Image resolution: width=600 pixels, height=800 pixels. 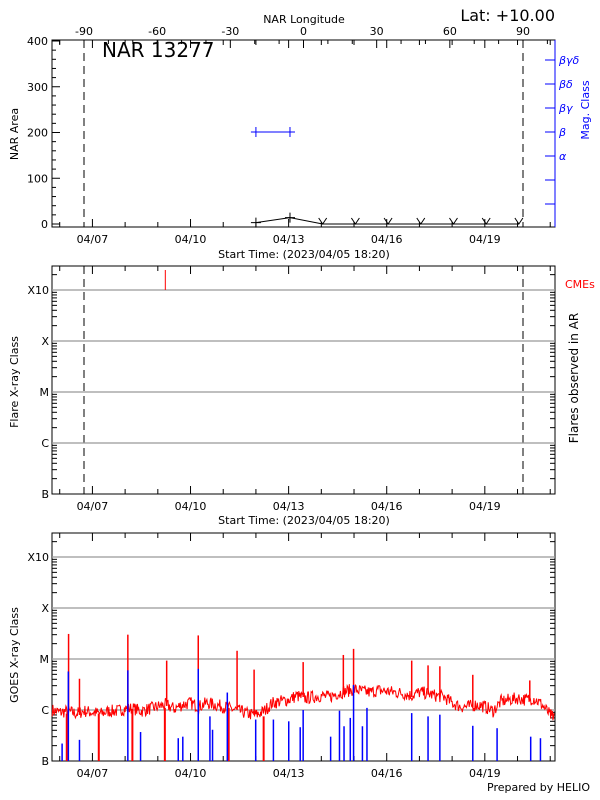 I want to click on flare-axis-title: Flare X-ray Class, so click(x=14, y=382).